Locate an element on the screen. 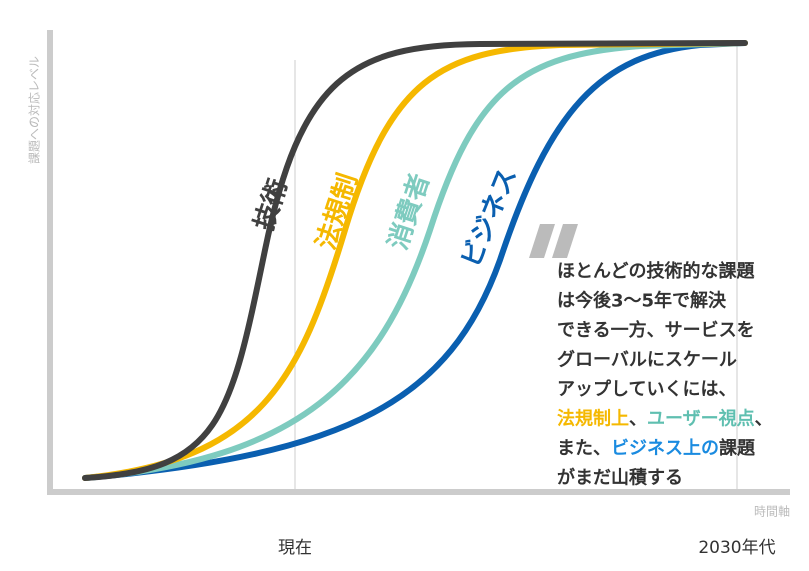 This screenshot has height=571, width=809. callout-line: ほとんどの技術的な課題 is located at coordinates (656, 271).